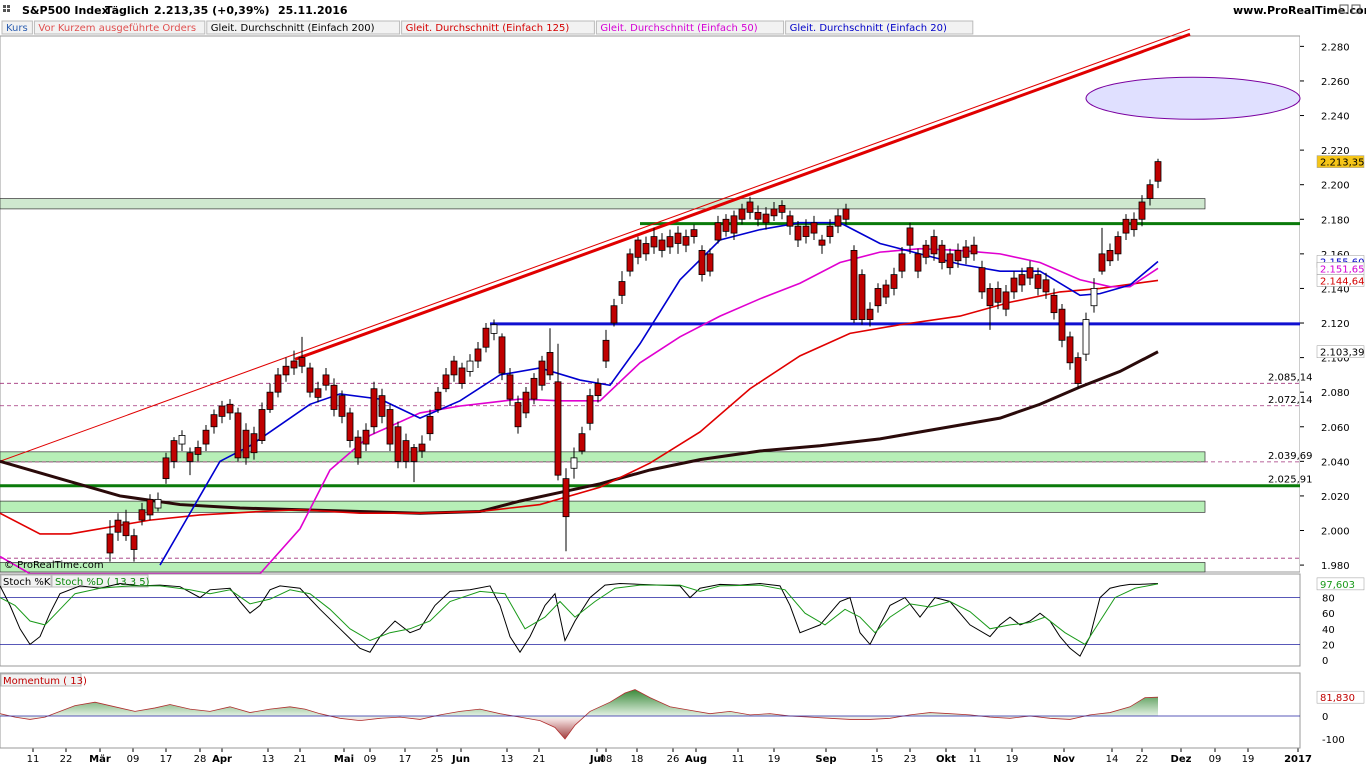  Describe the element at coordinates (54, 565) in the screenshot. I see `watermark: © ProRealTime.com` at that location.